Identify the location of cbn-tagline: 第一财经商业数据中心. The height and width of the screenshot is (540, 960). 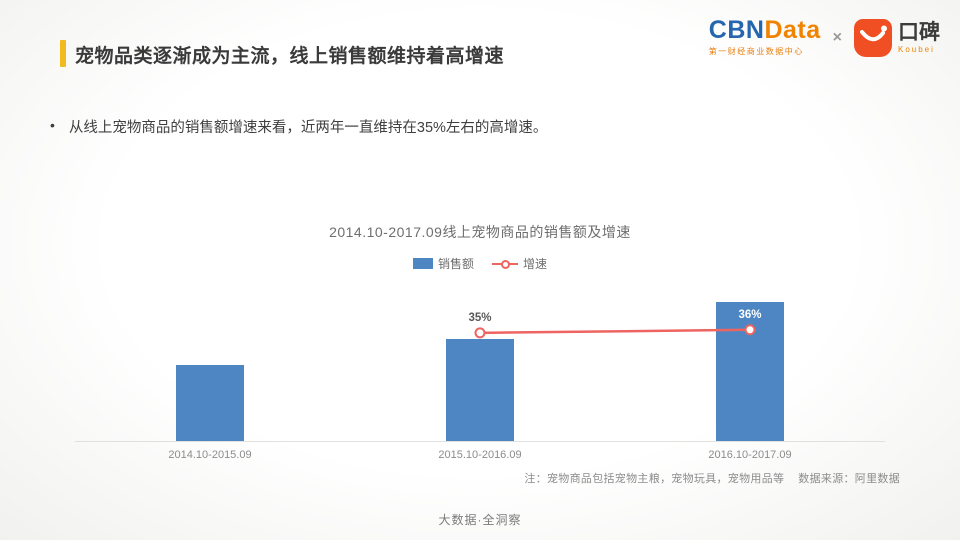
(756, 51).